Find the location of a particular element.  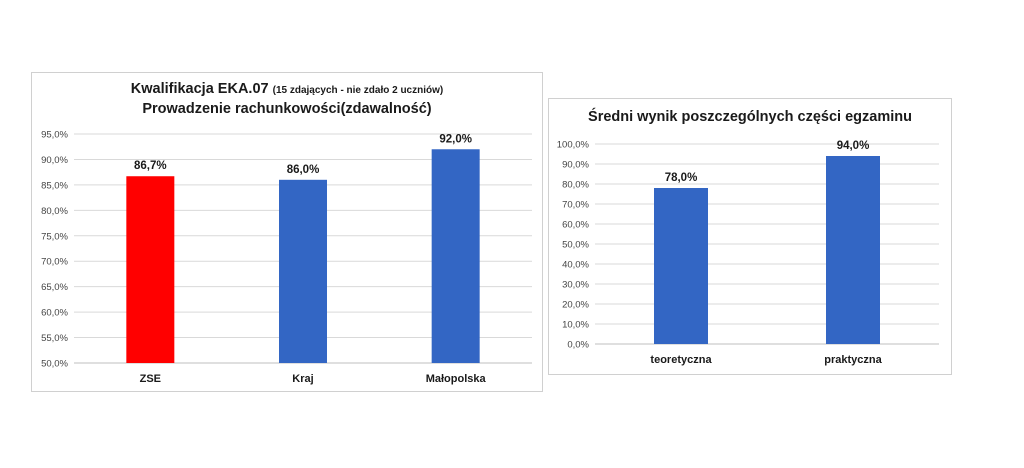

x-category-label: praktyczna is located at coordinates (853, 360).